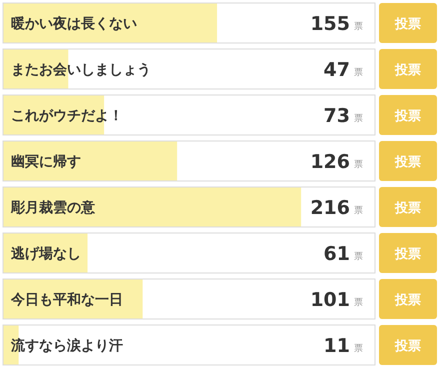  What do you see at coordinates (81, 70) in the screenshot?
I see `y-tick-label: またお会いしましょう` at bounding box center [81, 70].